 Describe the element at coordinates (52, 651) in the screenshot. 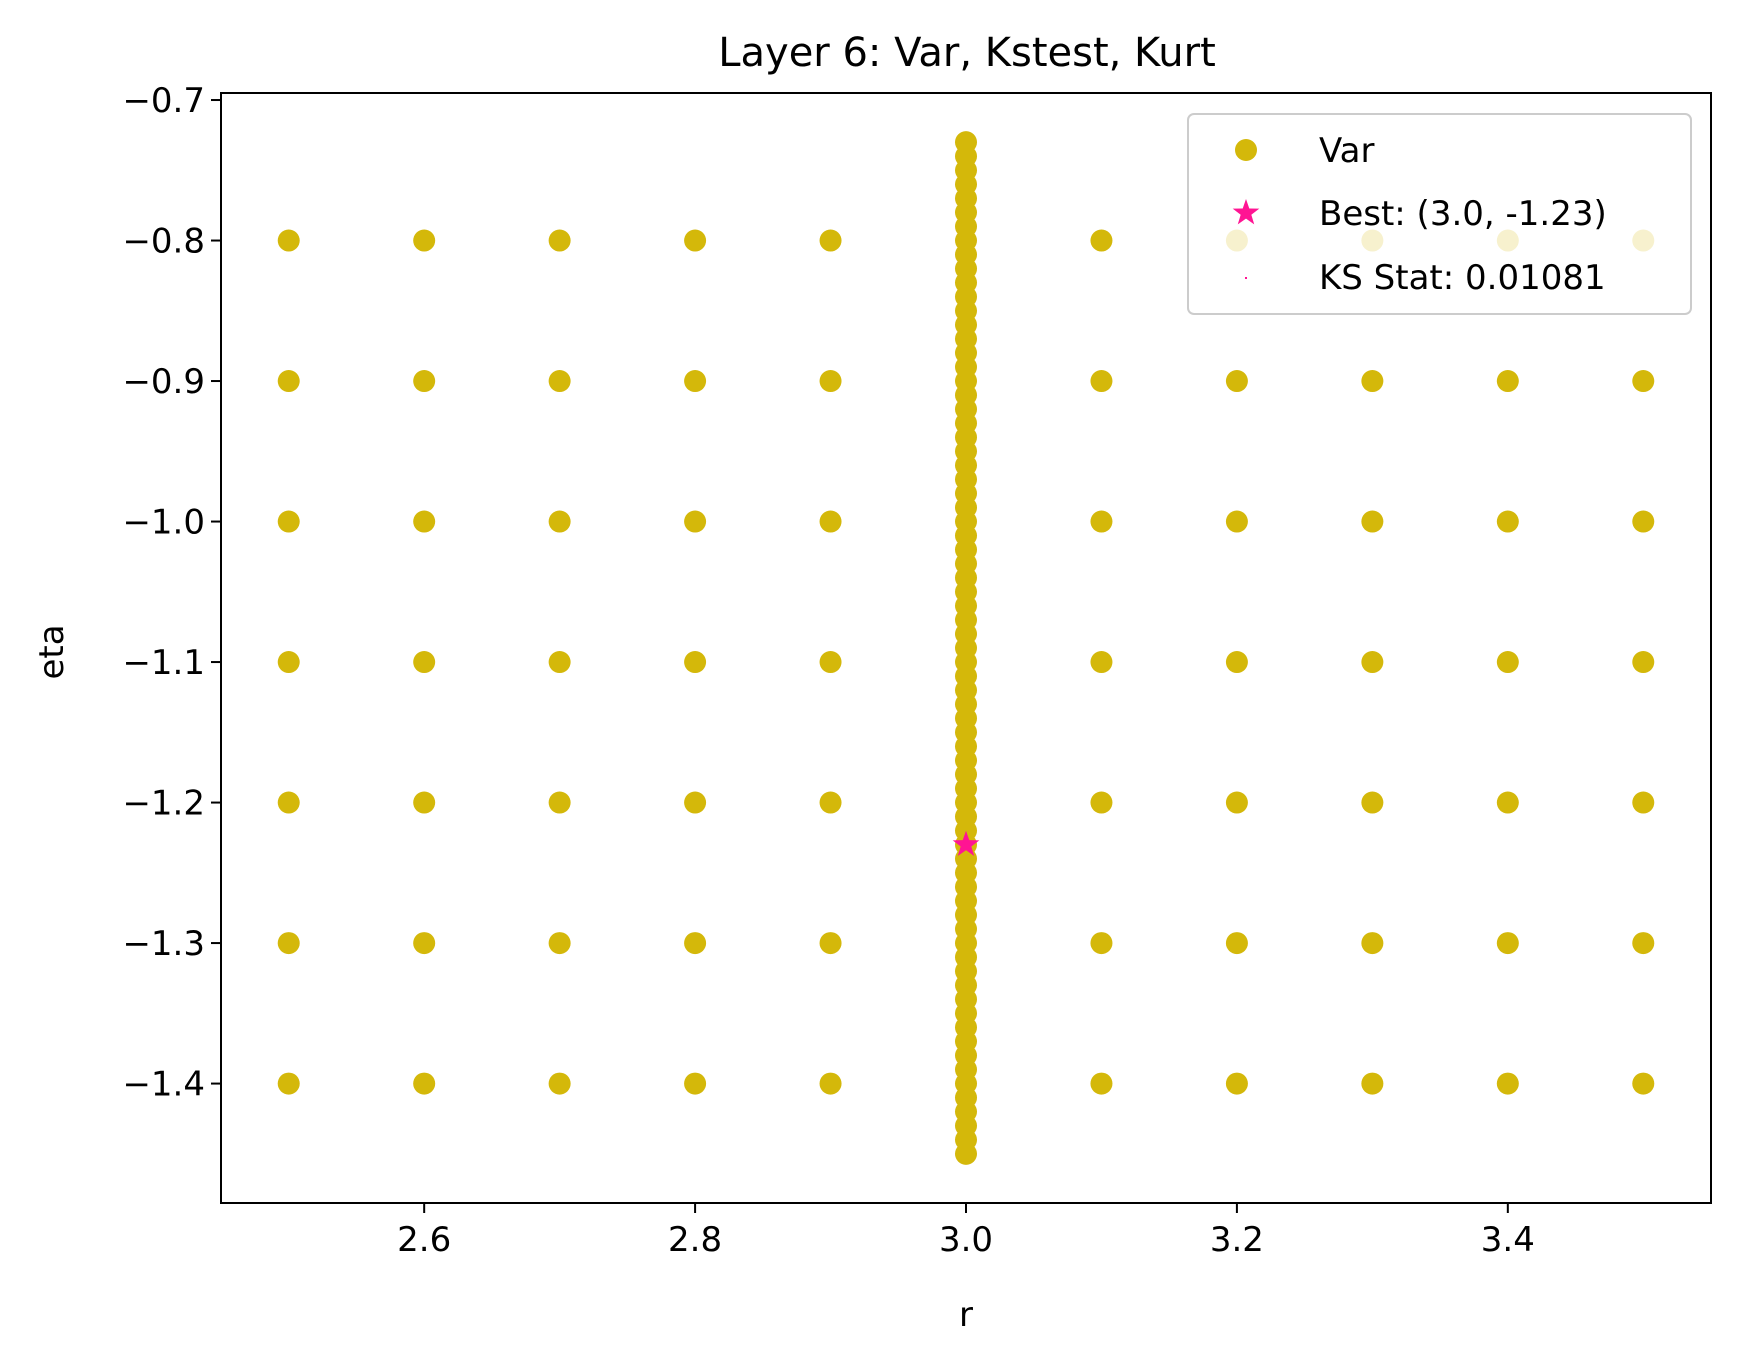

I see `y-axis-label: eta` at that location.